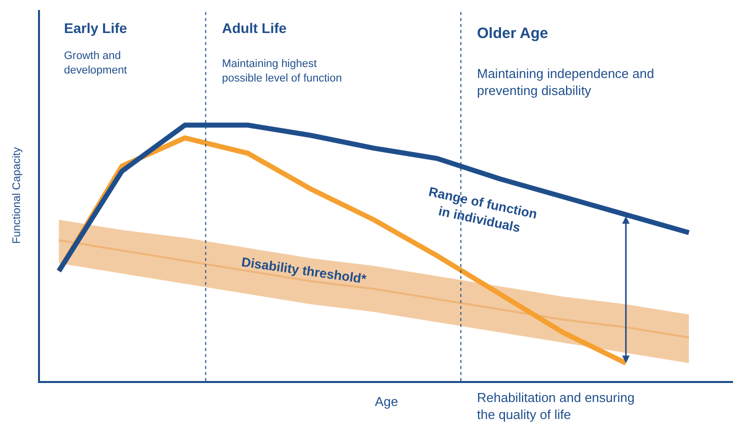  I want to click on text: Maintaining highest possible level of function, so click(282, 71).